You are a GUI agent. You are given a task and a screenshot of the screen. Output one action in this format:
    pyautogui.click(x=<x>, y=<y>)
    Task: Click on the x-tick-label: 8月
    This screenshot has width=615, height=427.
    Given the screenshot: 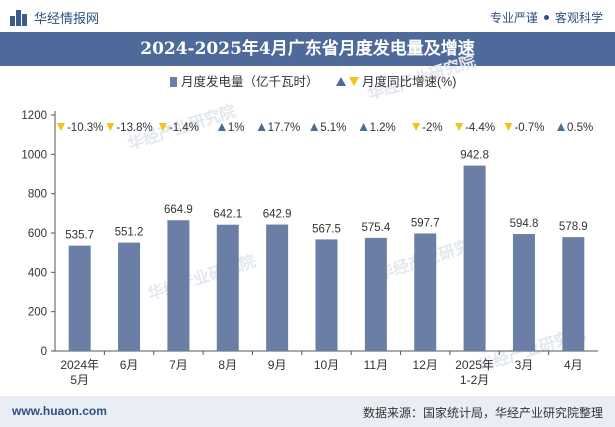 What is the action you would take?
    pyautogui.click(x=227, y=365)
    